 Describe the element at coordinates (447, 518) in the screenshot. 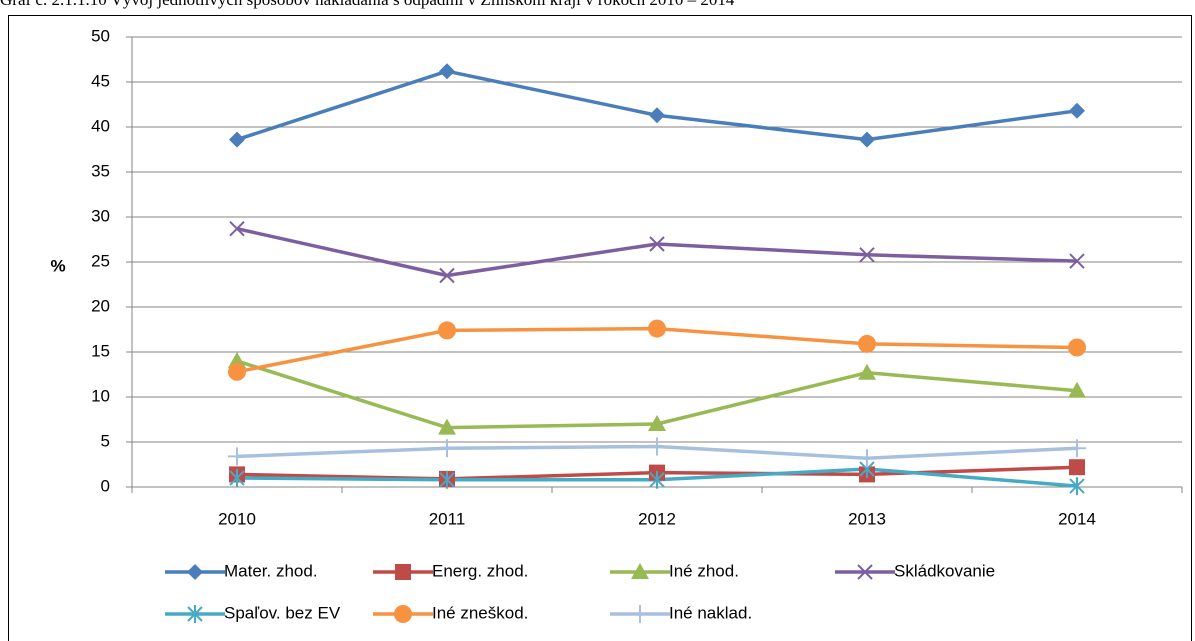

I see `x-tick-label: 2011` at that location.